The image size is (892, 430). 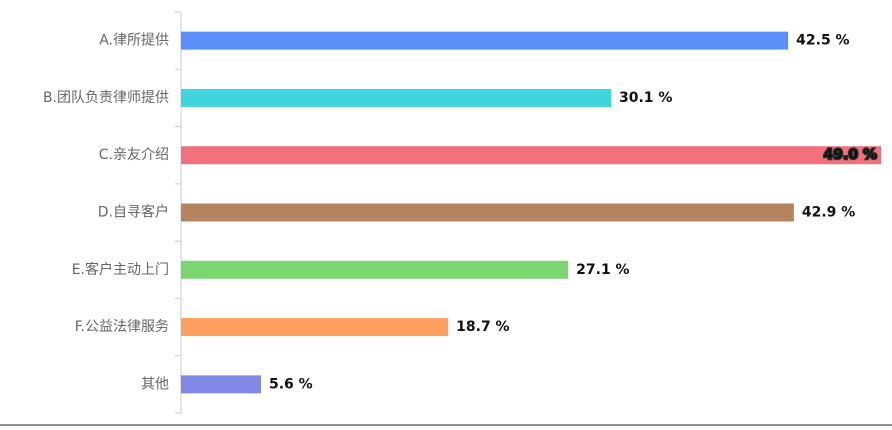 I want to click on value-label: 42.5 %, so click(x=822, y=41).